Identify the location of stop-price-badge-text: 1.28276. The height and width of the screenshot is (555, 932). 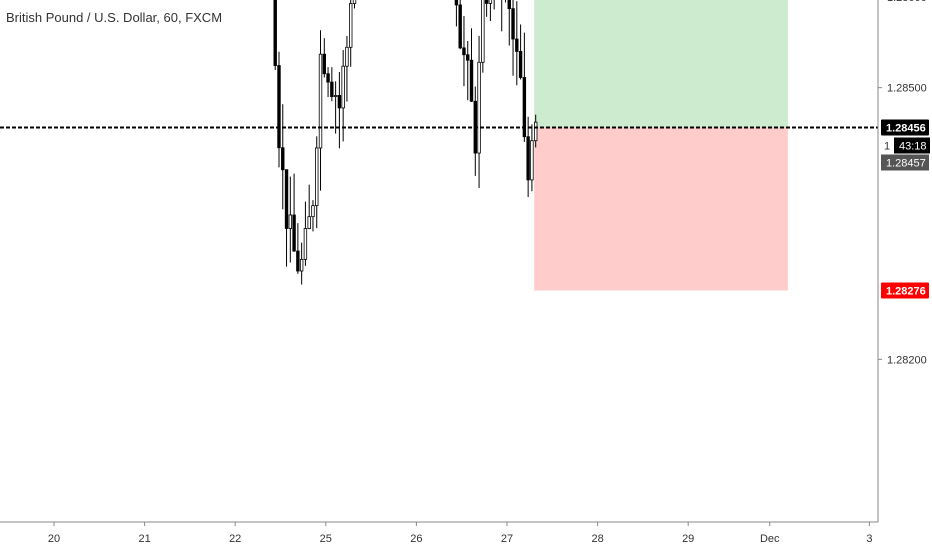
(906, 292).